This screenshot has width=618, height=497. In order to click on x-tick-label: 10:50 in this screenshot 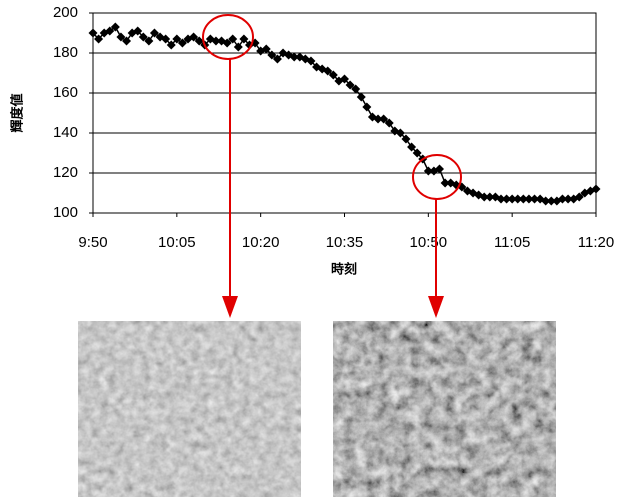, I will do `click(429, 242)`.